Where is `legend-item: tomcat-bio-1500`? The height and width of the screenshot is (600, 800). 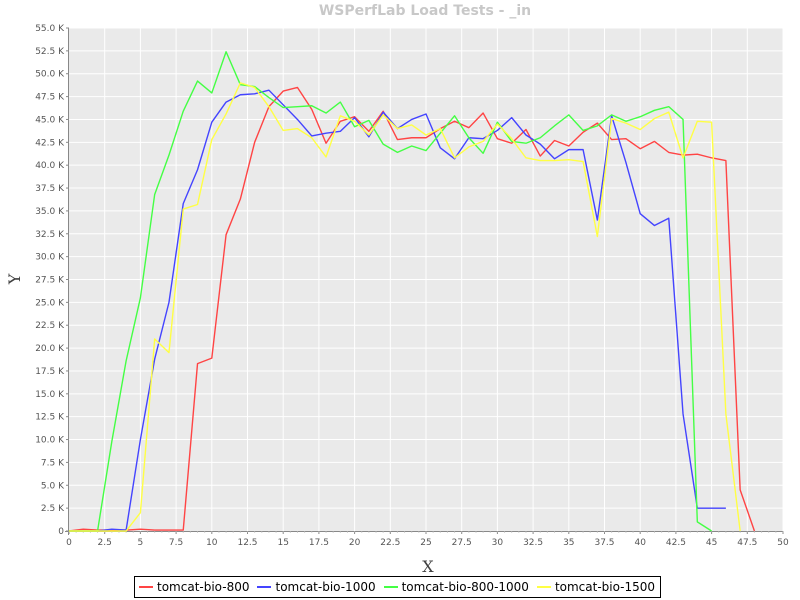 legend-item: tomcat-bio-1500 is located at coordinates (596, 587).